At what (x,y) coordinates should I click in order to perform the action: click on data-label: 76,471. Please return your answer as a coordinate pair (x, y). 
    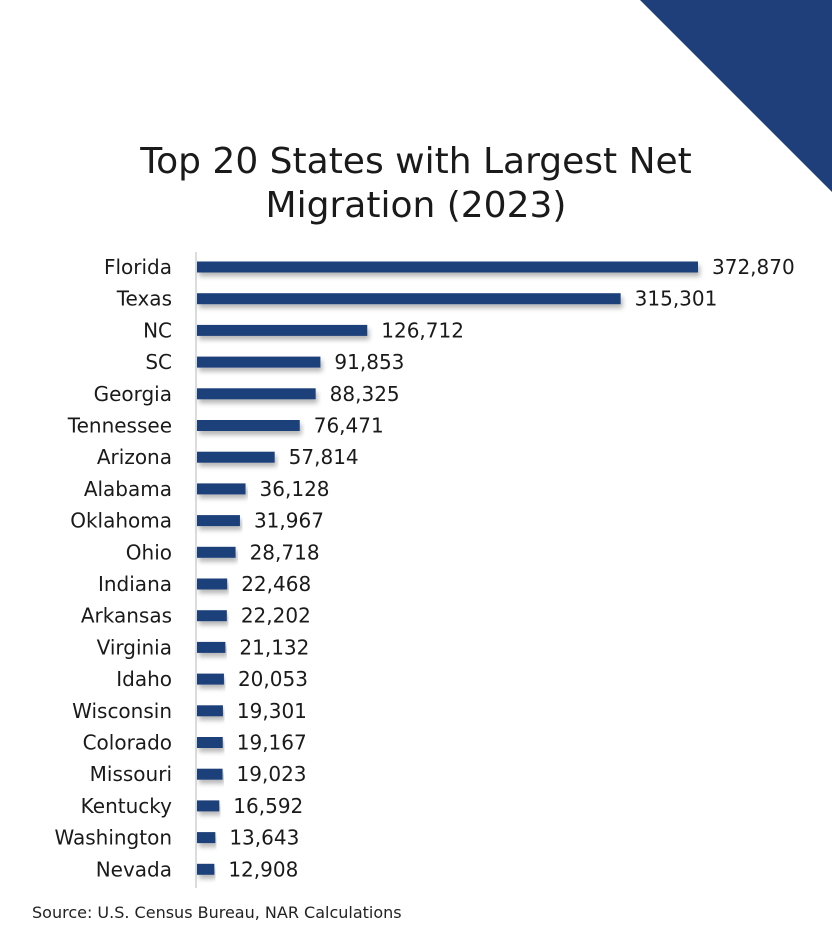
    Looking at the image, I should click on (349, 426).